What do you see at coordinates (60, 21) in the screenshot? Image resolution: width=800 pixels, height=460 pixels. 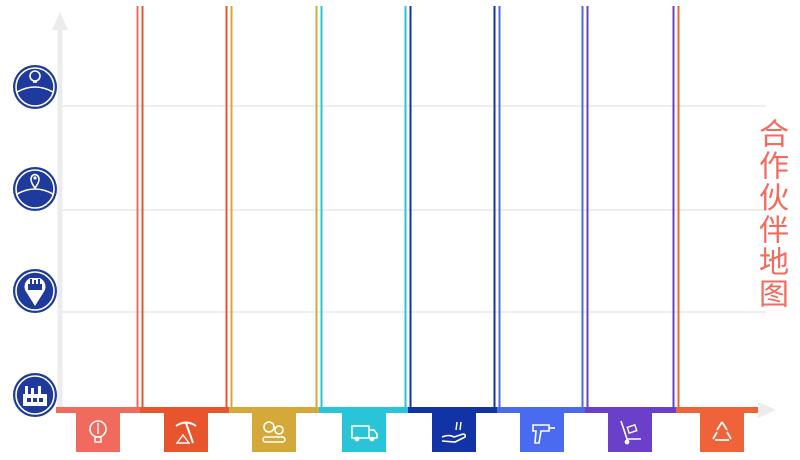 I see `y-axis-arrow` at bounding box center [60, 21].